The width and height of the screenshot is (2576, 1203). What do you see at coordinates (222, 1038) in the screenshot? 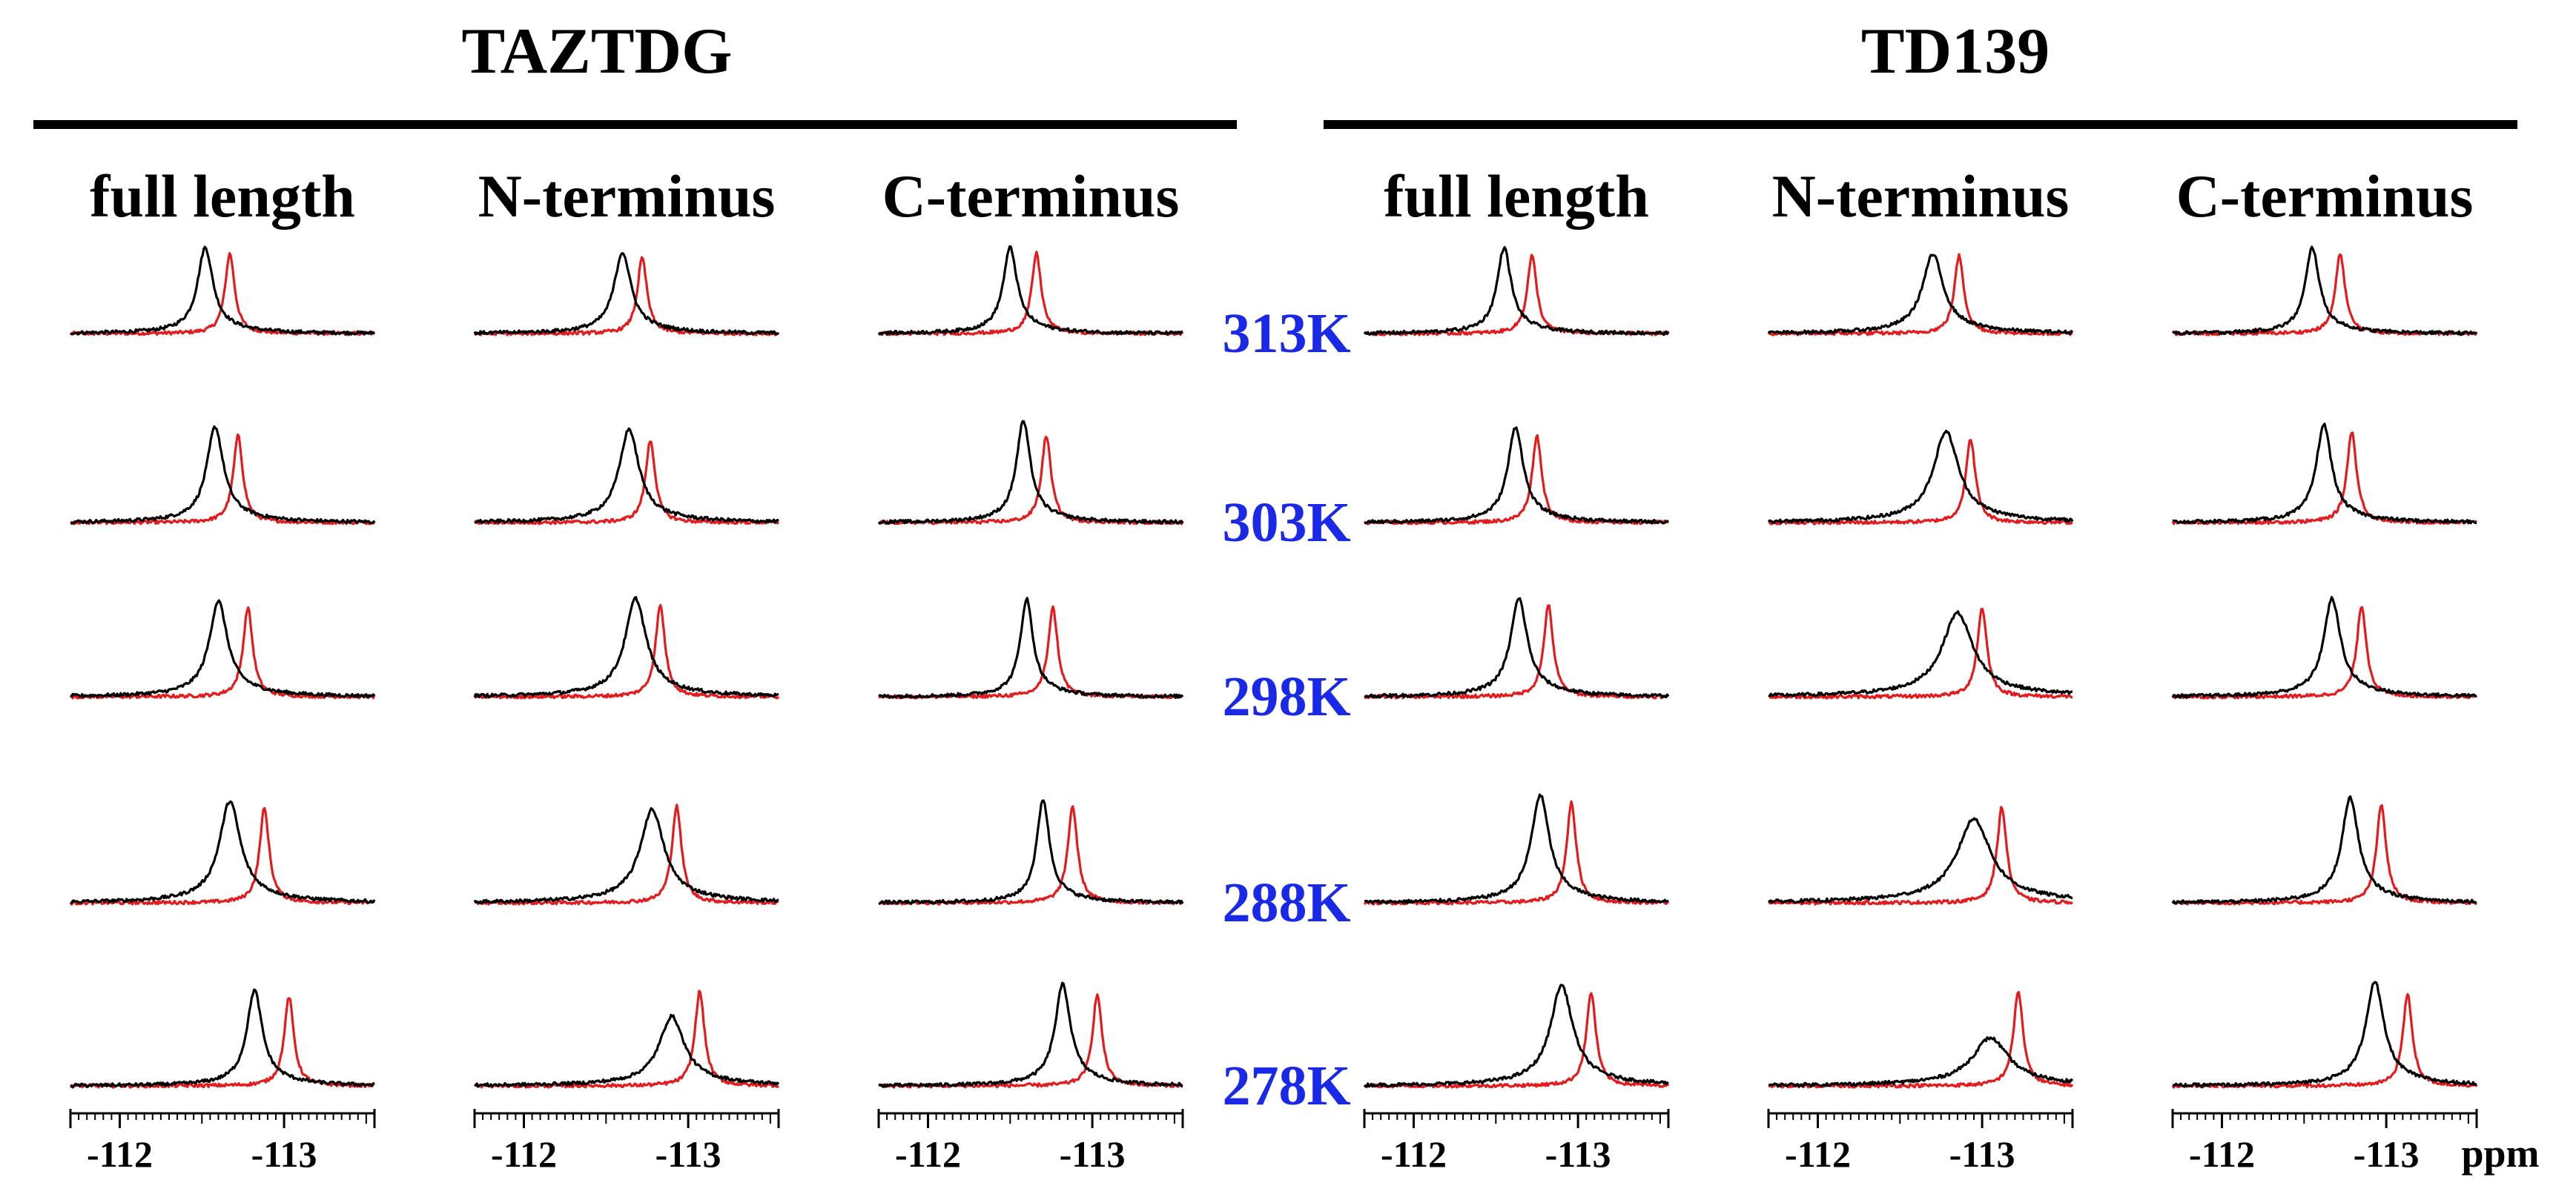
I see `spectrum-black-taztdg-full-length-278k` at bounding box center [222, 1038].